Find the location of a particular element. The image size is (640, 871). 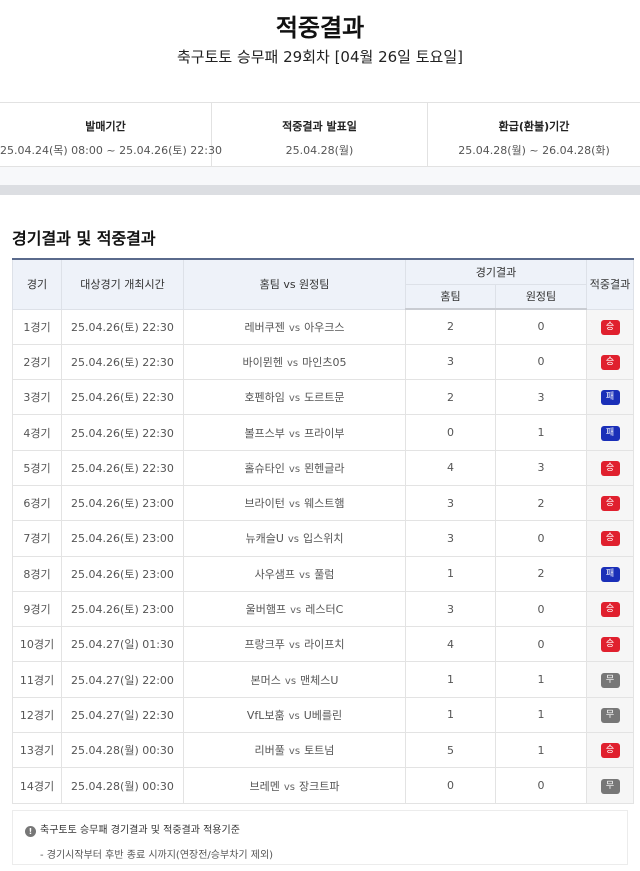

table-row: 2경기 25.04.26(토) 22:30 바이뮌헨 vs 마인츠05 3 0 승 is located at coordinates (323, 362).